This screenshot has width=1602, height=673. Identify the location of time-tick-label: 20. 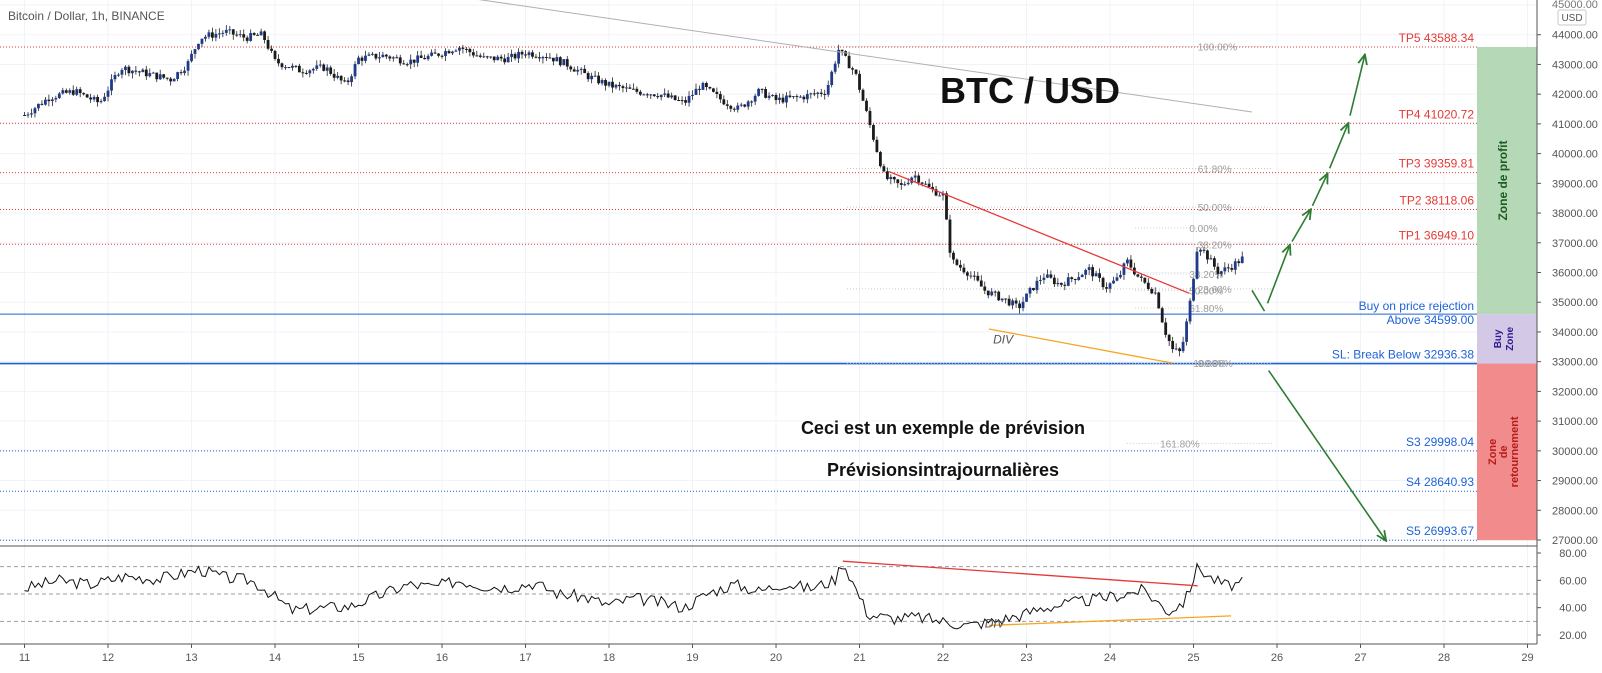
(776, 658).